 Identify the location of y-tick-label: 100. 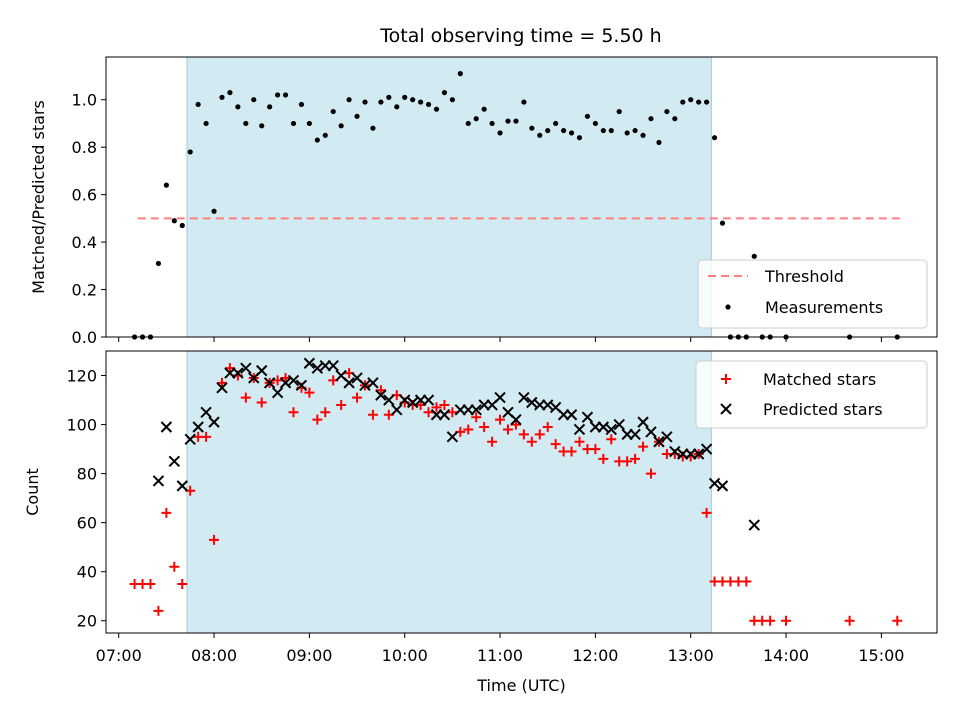
(81, 425).